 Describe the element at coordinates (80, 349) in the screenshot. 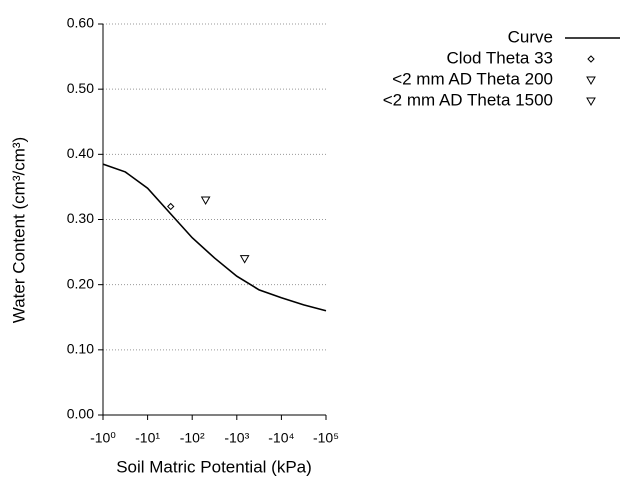

I see `y-tick-label: 0.10` at that location.